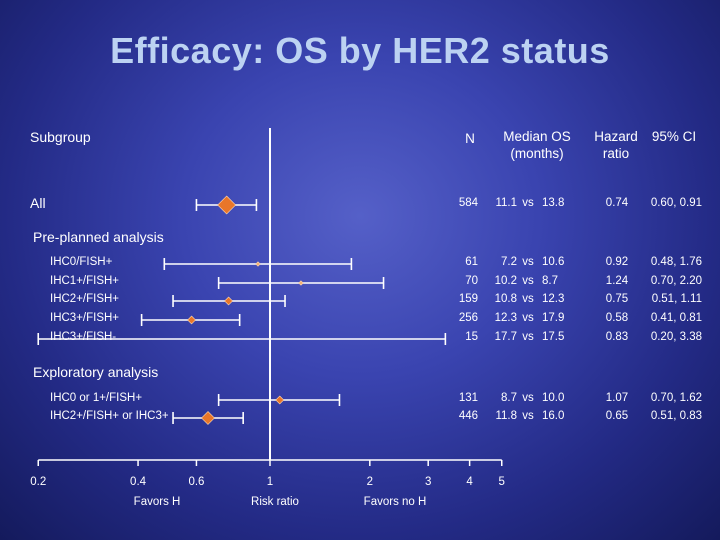 Image resolution: width=720 pixels, height=540 pixels. What do you see at coordinates (38, 482) in the screenshot?
I see `x-tick-label-0: 0.2` at bounding box center [38, 482].